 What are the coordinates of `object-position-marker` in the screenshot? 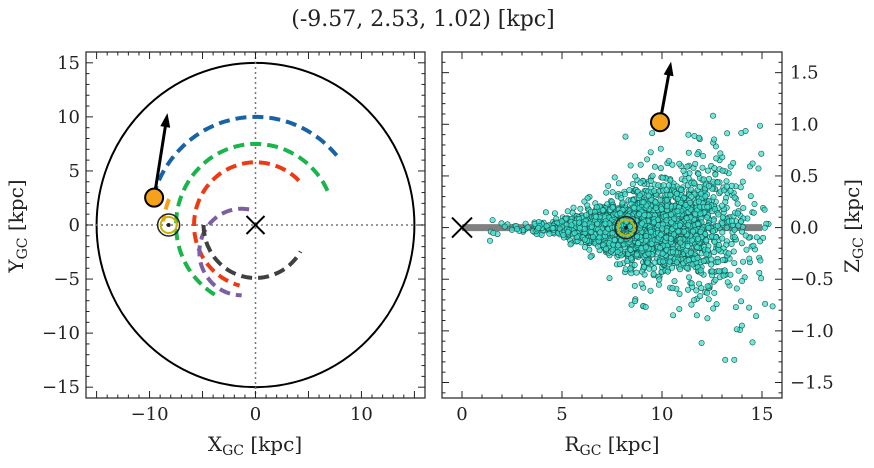 It's located at (154, 197).